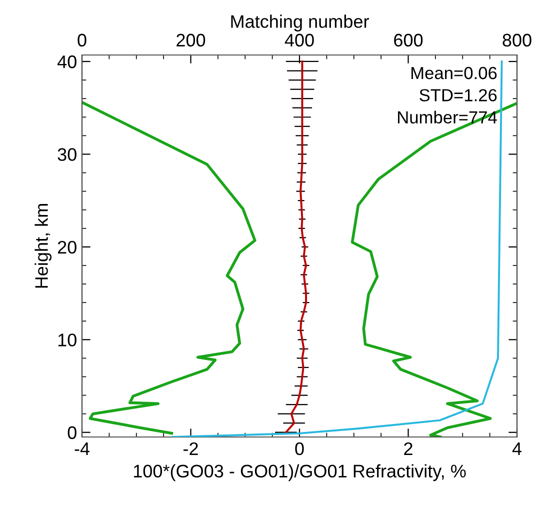 The width and height of the screenshot is (535, 513). I want to click on x2-tick-label: 400, so click(299, 40).